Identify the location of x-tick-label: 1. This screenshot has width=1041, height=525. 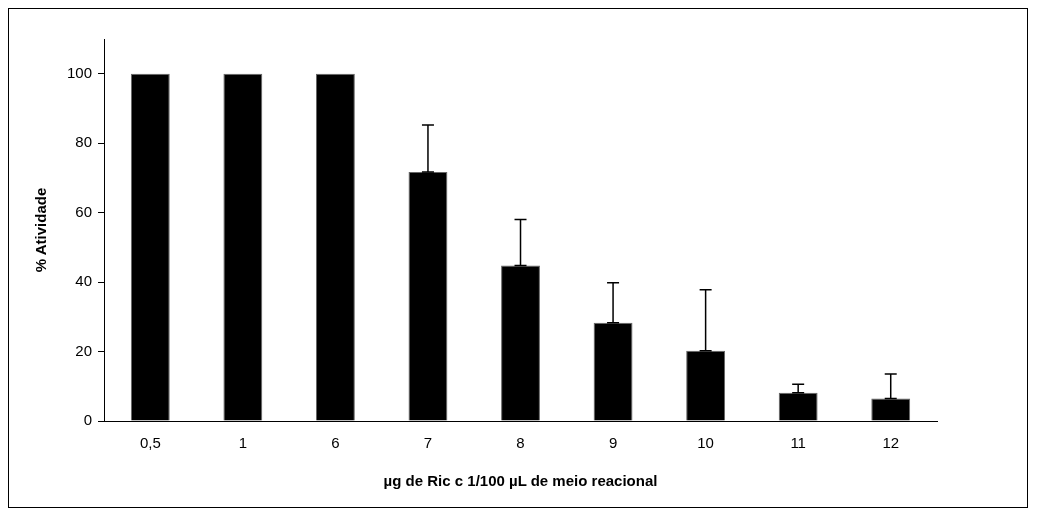
(243, 443).